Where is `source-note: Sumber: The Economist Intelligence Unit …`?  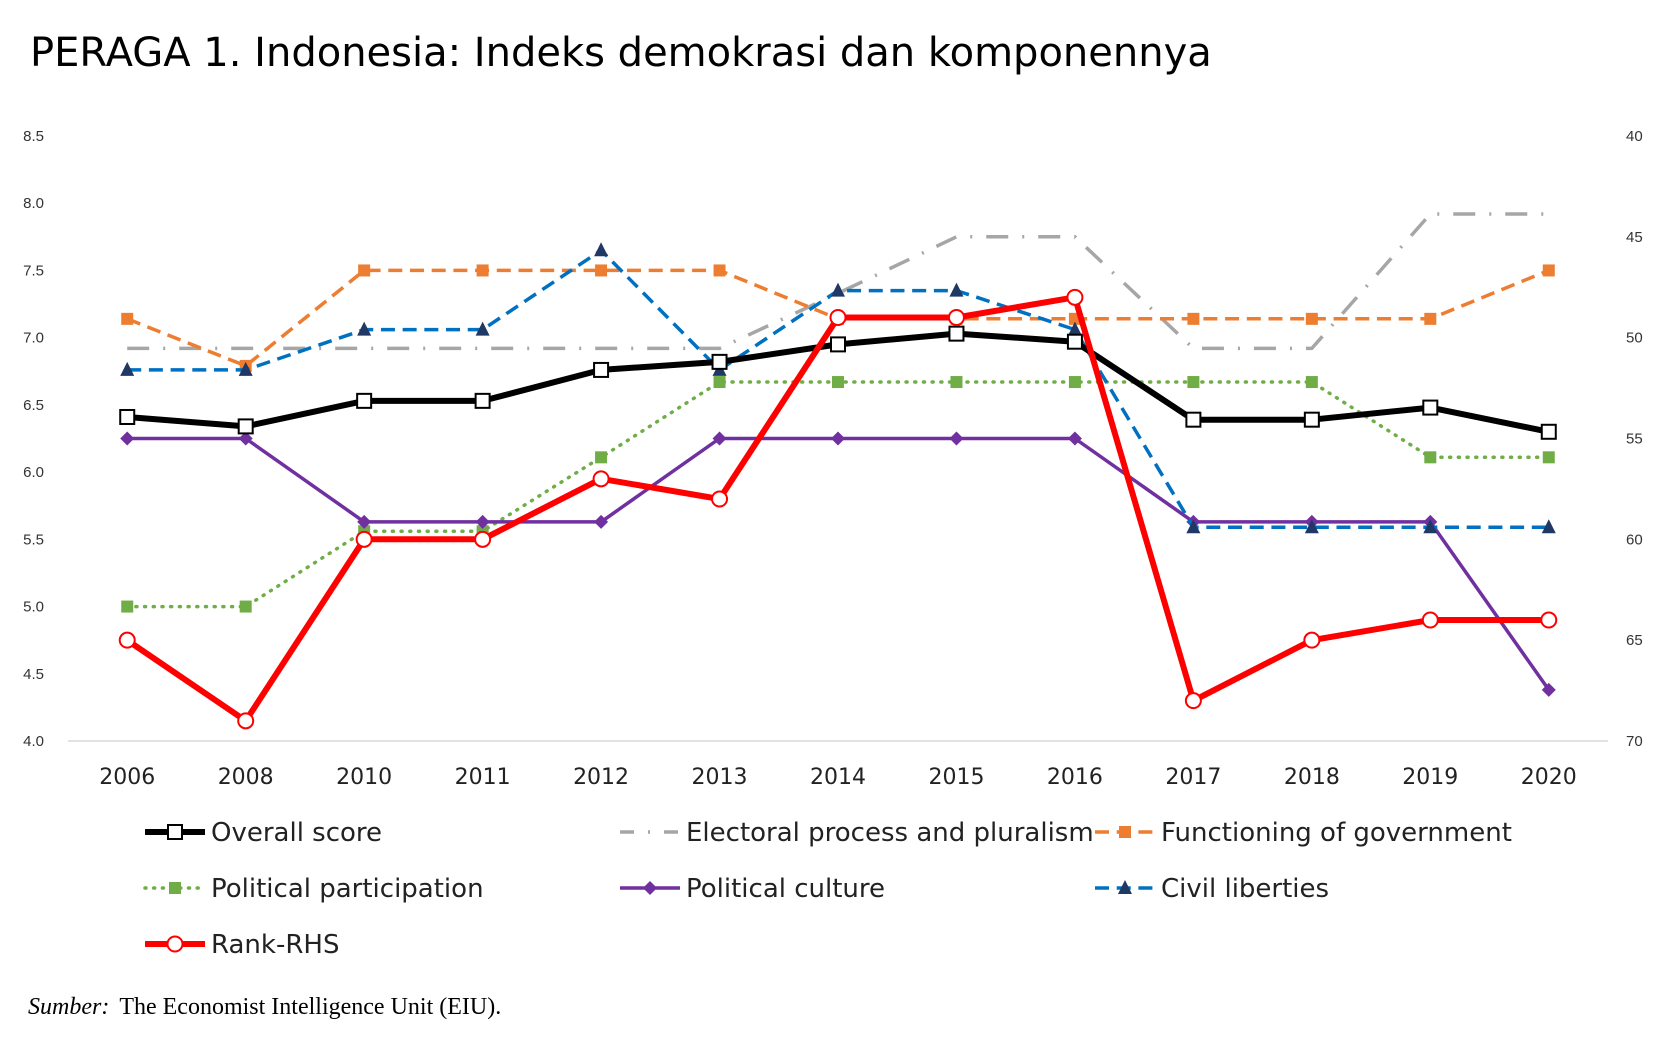
source-note: Sumber: The Economist Intelligence Unit … is located at coordinates (264, 1007).